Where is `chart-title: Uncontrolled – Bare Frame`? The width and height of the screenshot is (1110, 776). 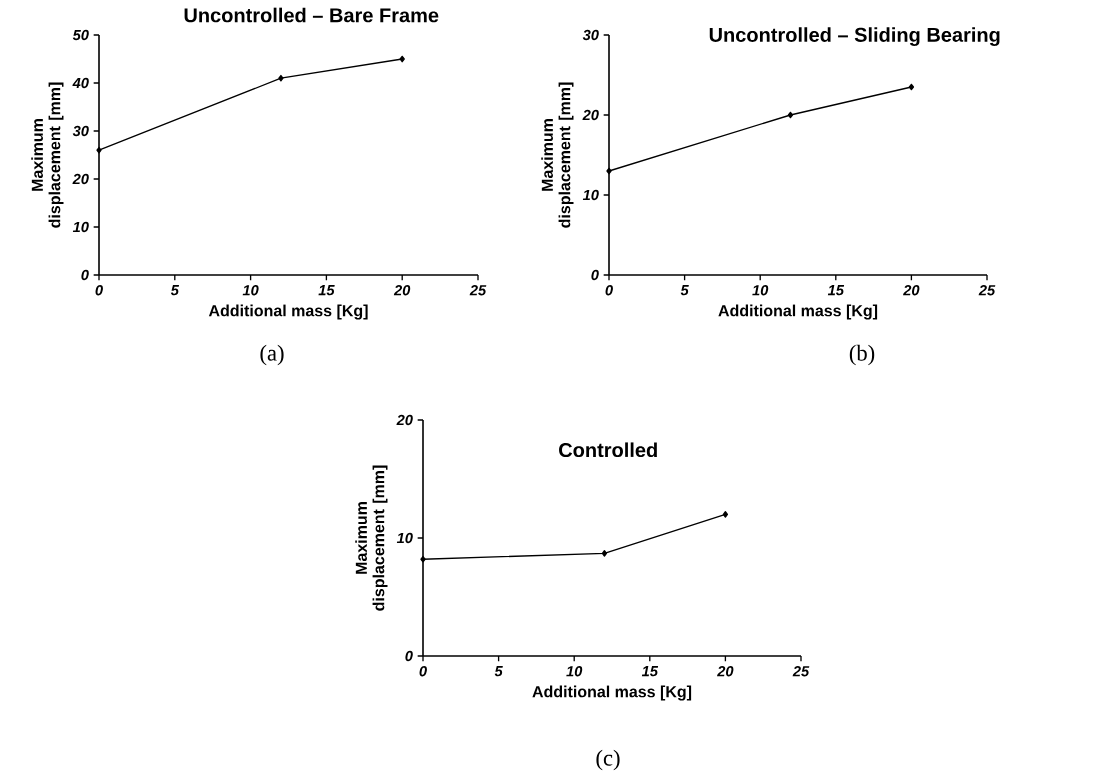
chart-title: Uncontrolled – Bare Frame is located at coordinates (311, 15).